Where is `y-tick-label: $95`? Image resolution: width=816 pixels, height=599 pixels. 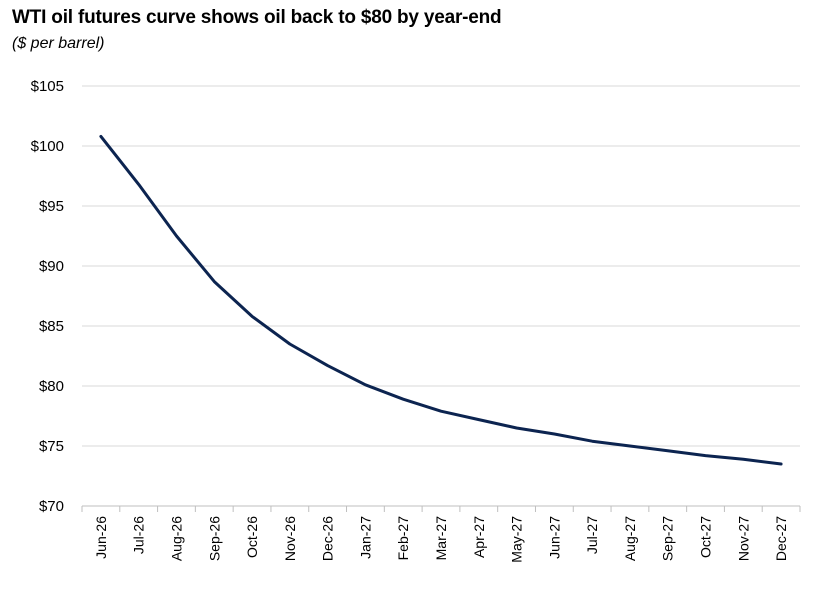 y-tick-label: $95 is located at coordinates (51, 206).